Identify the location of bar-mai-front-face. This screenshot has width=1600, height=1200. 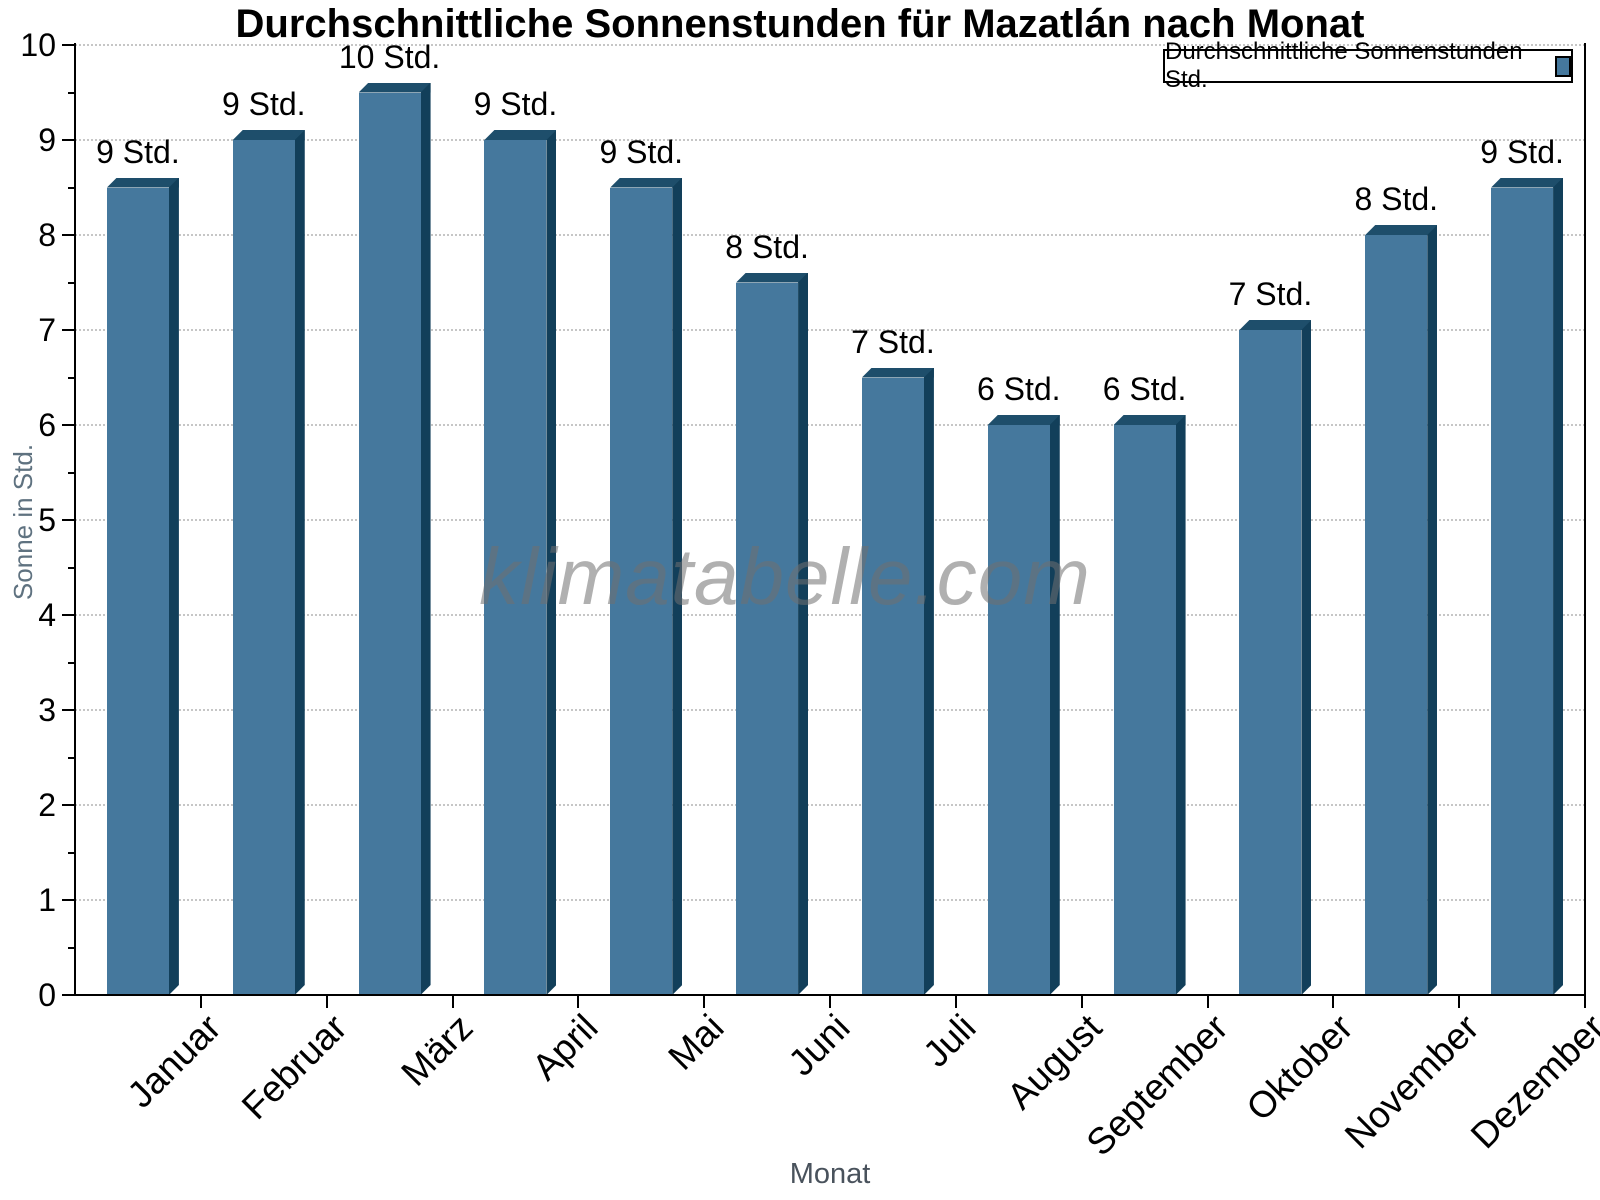
(641, 591).